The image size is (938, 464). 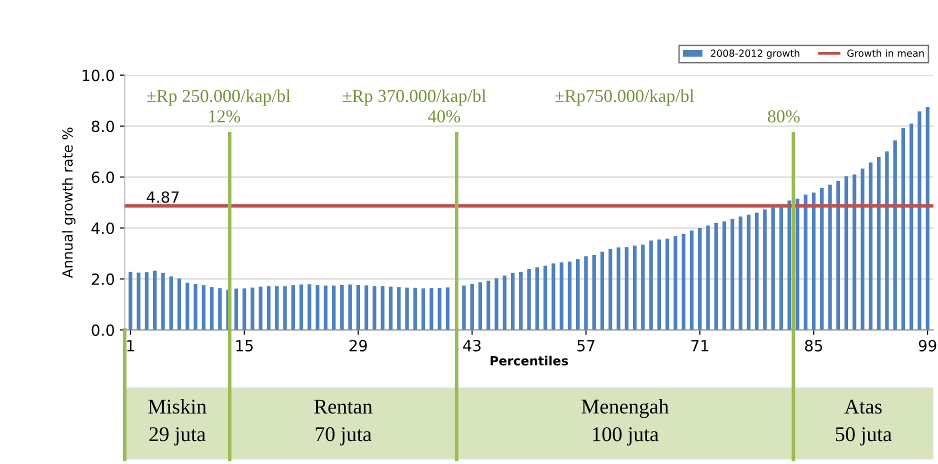 What do you see at coordinates (103, 178) in the screenshot?
I see `y-tick-label: 6.0` at bounding box center [103, 178].